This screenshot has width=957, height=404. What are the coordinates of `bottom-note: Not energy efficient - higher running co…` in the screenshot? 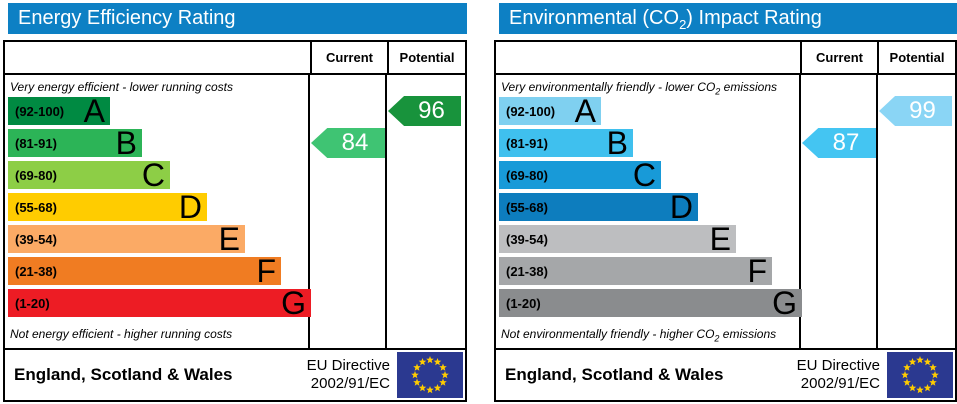 It's located at (121, 334).